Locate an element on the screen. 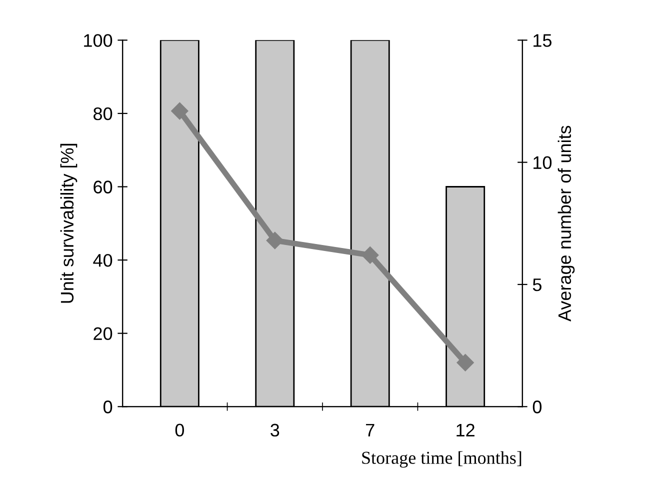 This screenshot has height=502, width=645. x-axis-title: Storage time [months] is located at coordinates (442, 459).